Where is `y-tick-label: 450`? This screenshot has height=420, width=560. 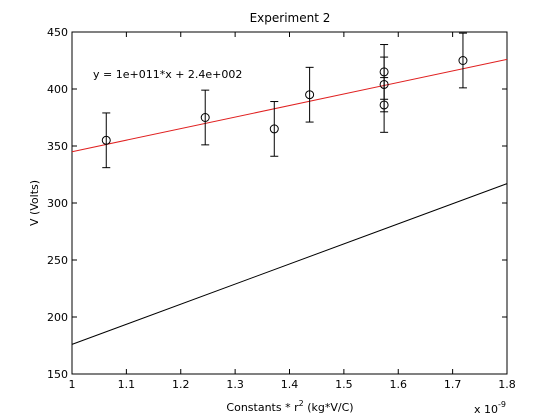
y-tick-label: 450 is located at coordinates (57, 32).